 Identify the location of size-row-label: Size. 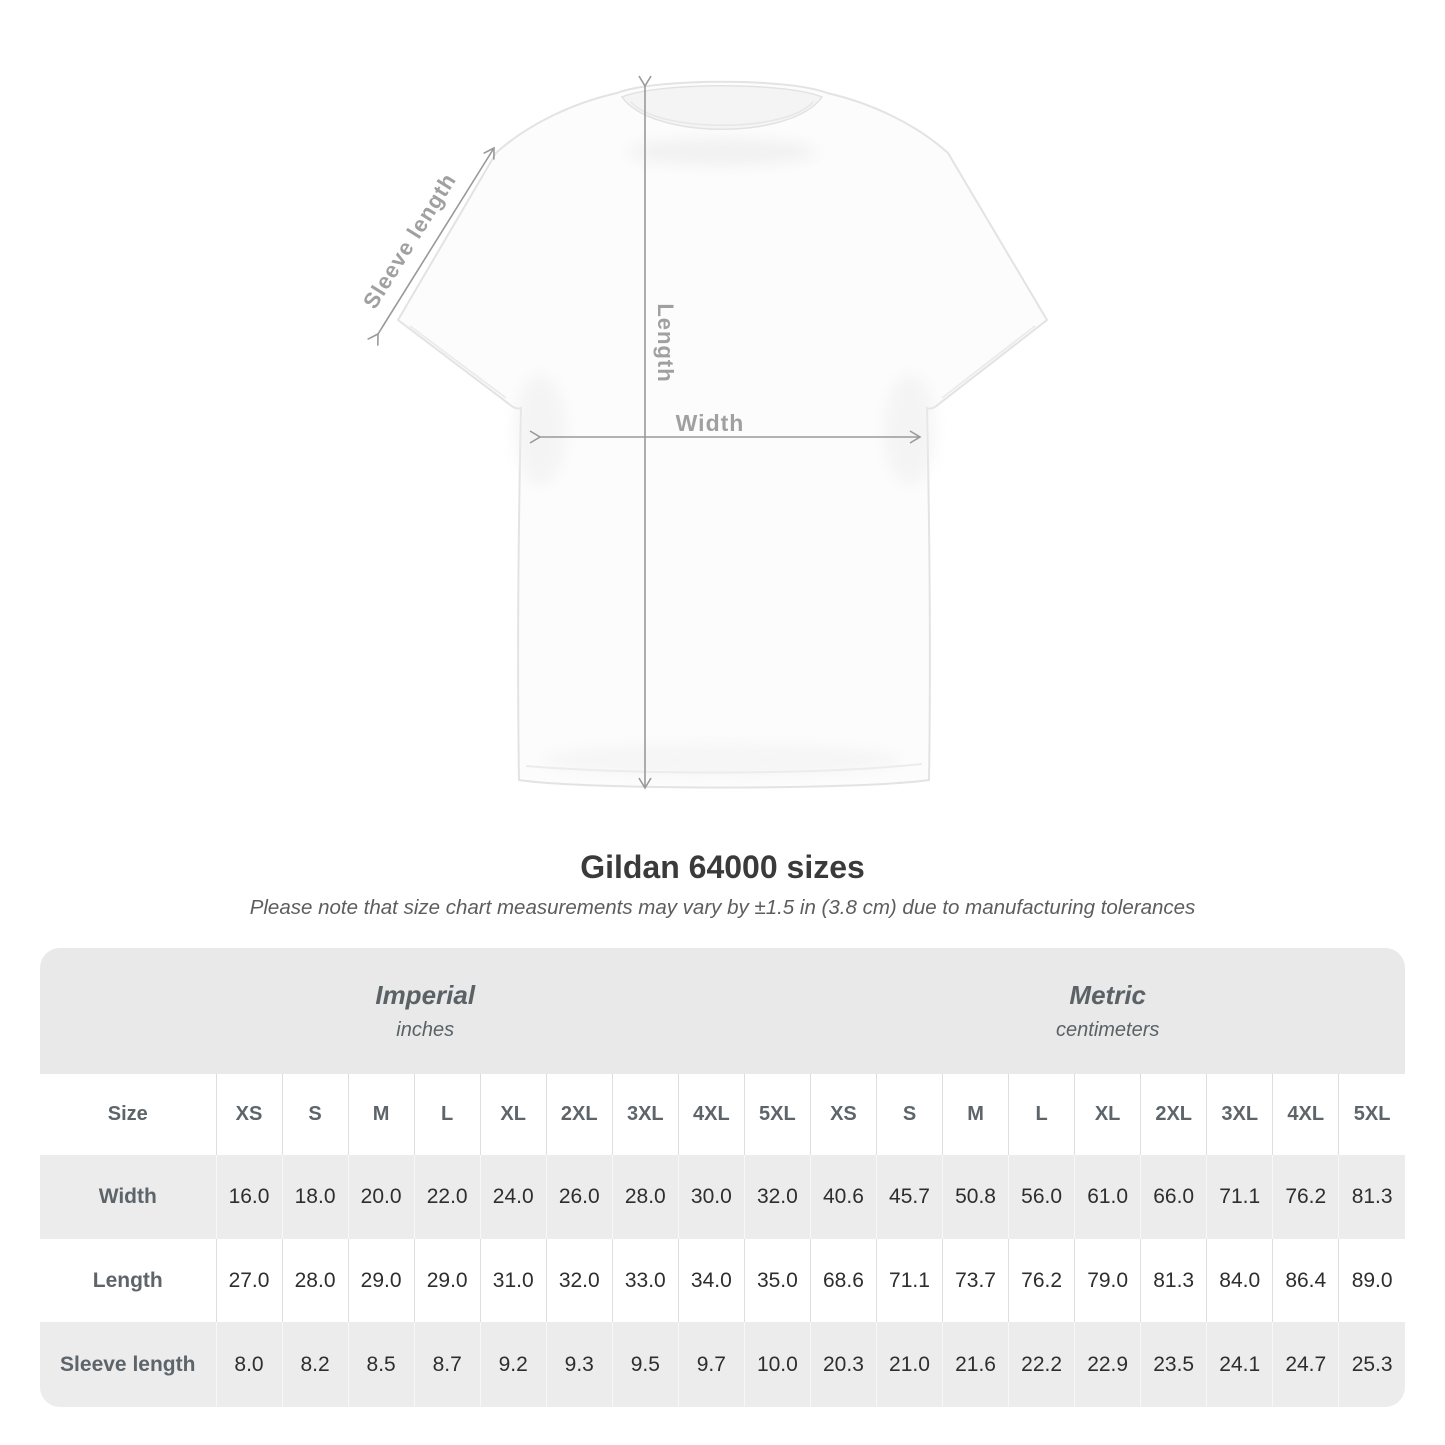
(128, 1114).